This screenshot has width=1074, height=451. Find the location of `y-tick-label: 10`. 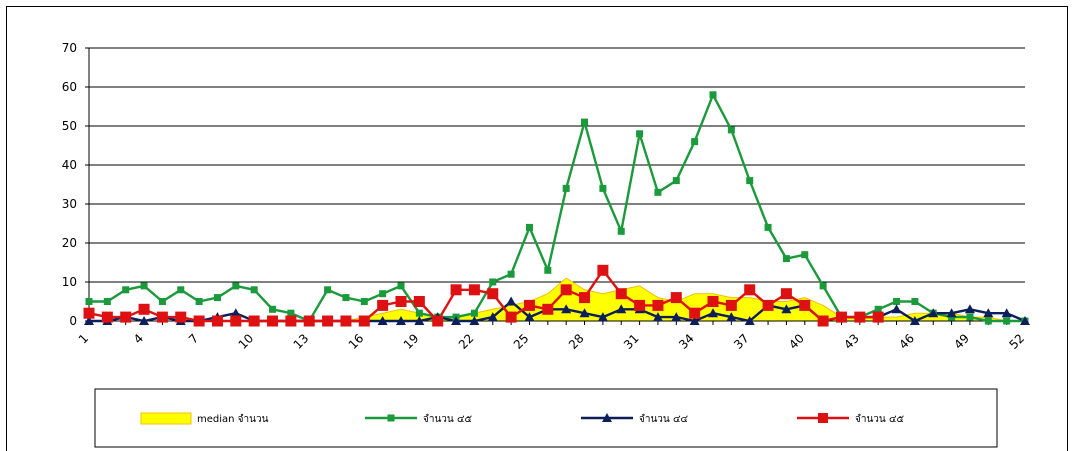

y-tick-label: 10 is located at coordinates (69, 282).